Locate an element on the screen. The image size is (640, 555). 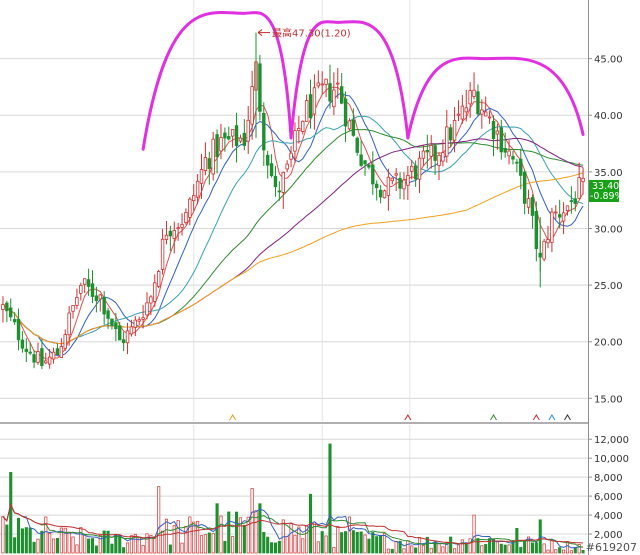
price-axis-ticks: 15.00 20.00 25.00 30.00 35.00 40.00 45.00 is located at coordinates (605, 230).